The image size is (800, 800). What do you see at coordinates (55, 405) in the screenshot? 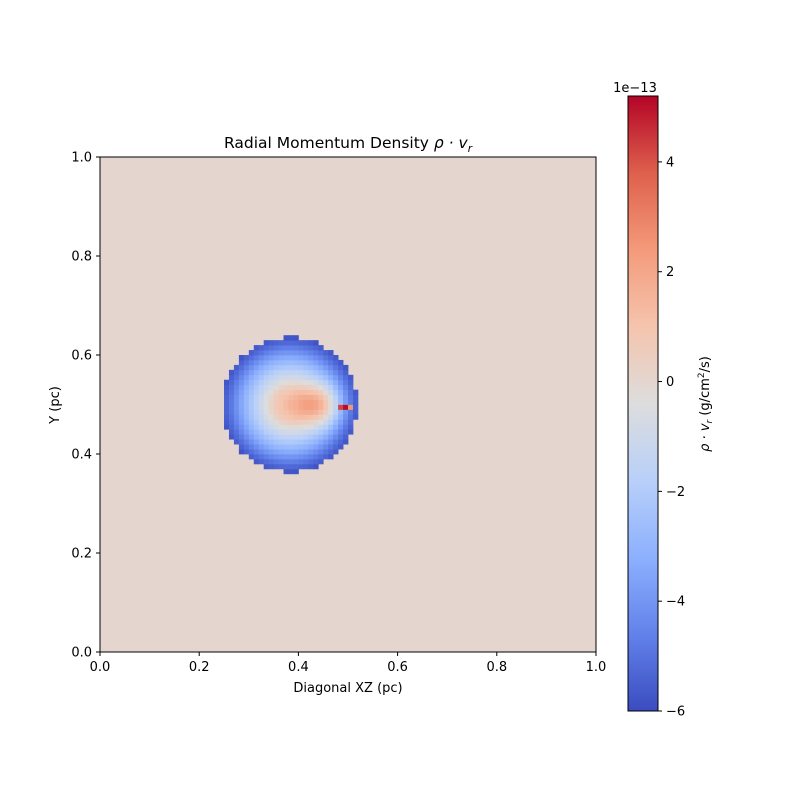
I see `y-axis-label: Y (pc)` at bounding box center [55, 405].